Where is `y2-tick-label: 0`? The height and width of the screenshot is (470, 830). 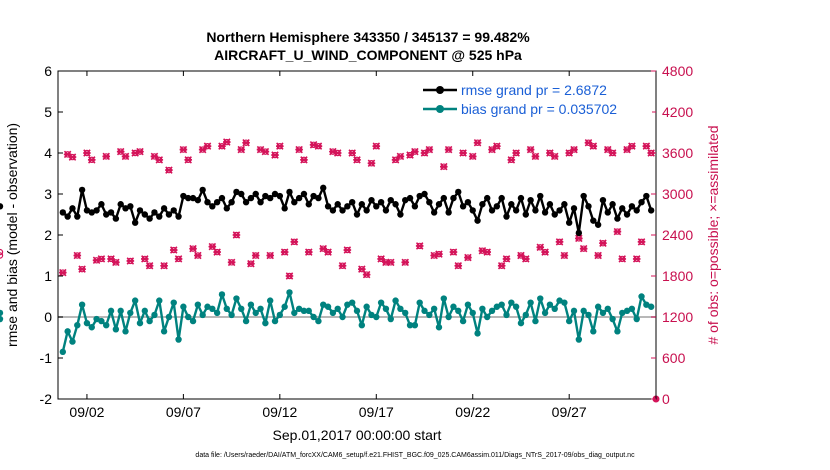 y2-tick-label: 0 is located at coordinates (666, 399).